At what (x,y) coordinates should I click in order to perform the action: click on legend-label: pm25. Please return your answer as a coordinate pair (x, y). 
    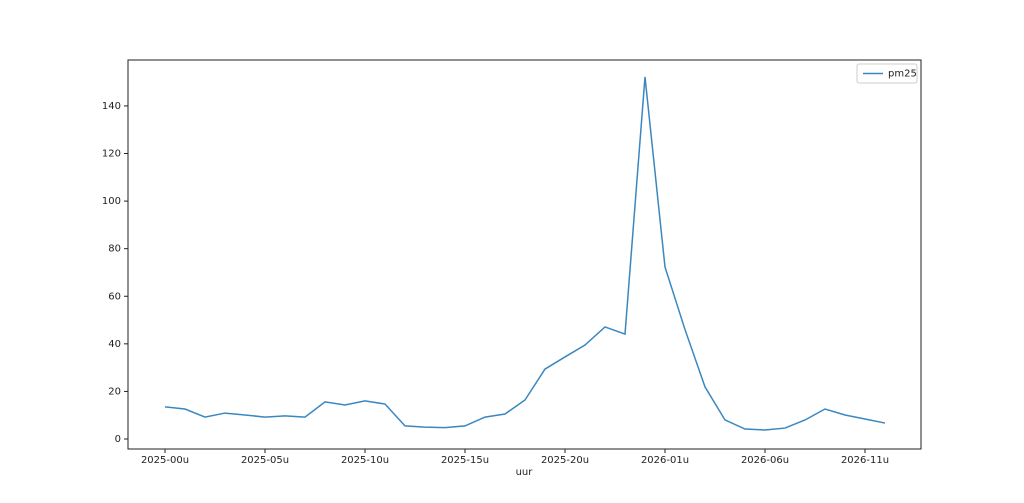
    Looking at the image, I should click on (902, 74).